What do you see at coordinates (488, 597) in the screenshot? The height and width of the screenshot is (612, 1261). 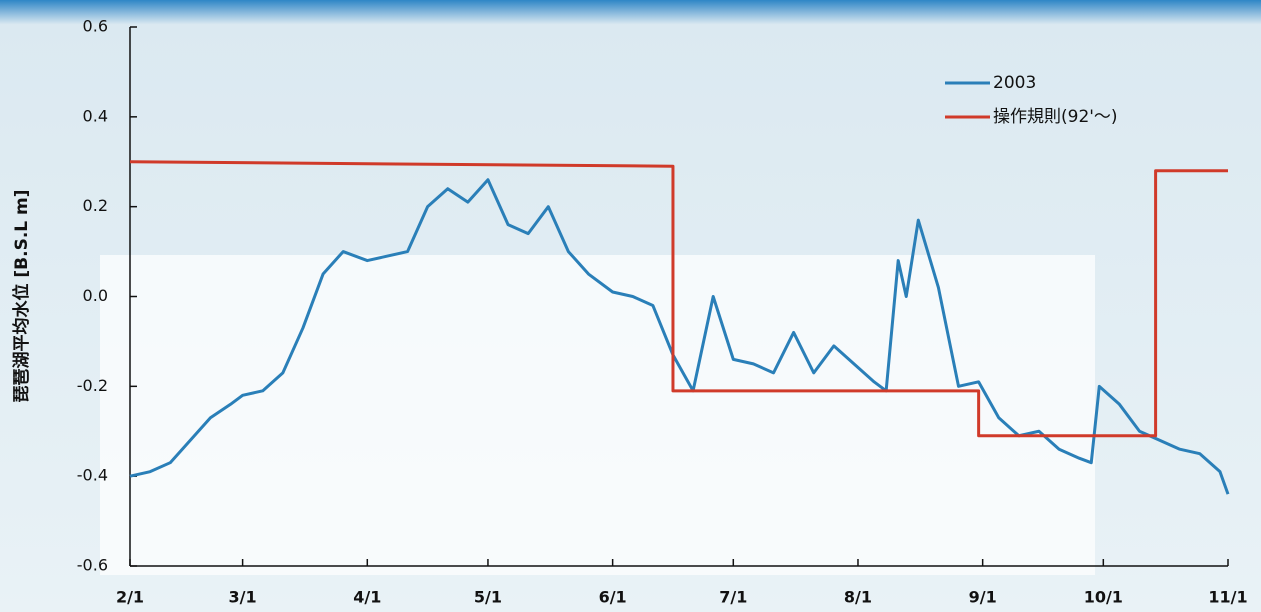 I see `x-tick-label: 5/1` at bounding box center [488, 597].